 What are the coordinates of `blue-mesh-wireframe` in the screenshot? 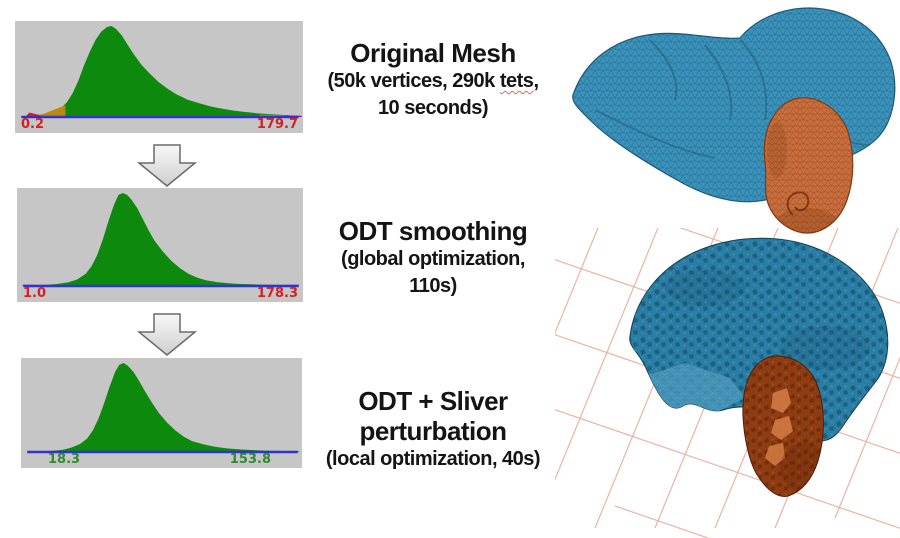 It's located at (733, 105).